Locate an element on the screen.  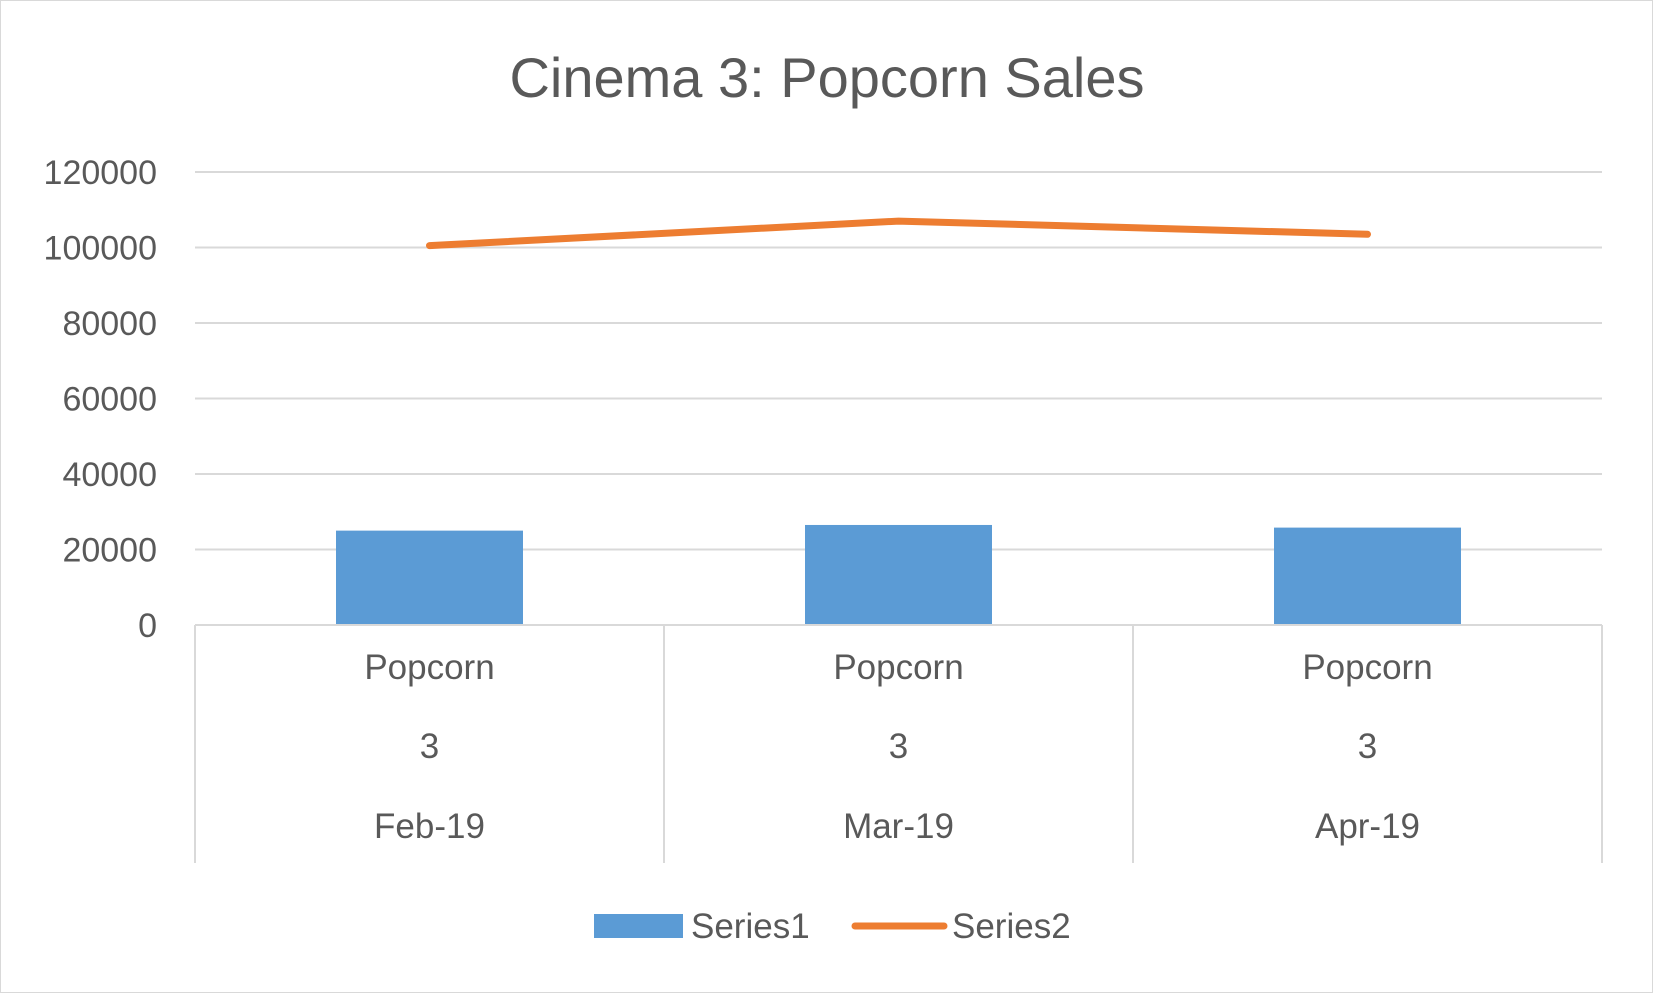
y-axis-tick-labels: 0 20000 40000 60000 80000 100000 120000 is located at coordinates (100, 399).